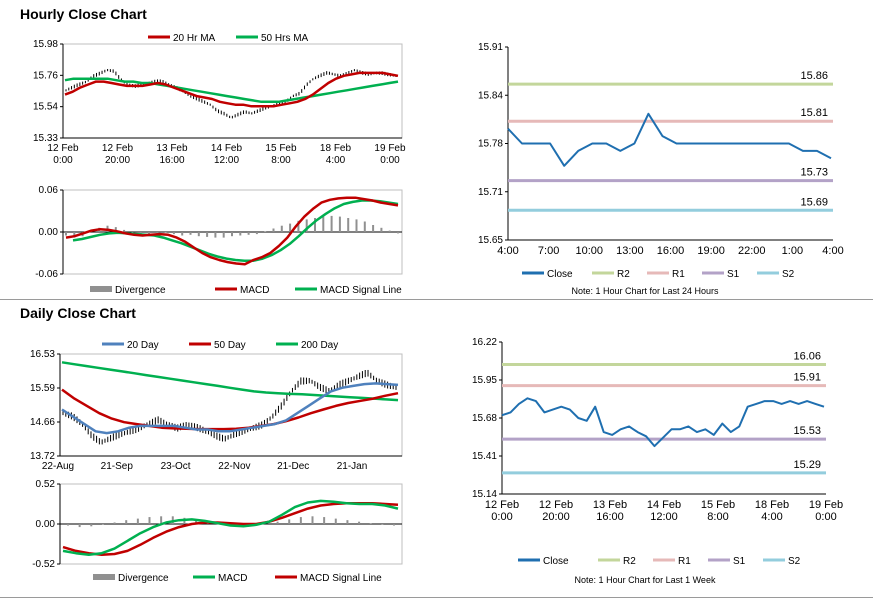 Image resolution: width=873 pixels, height=601 pixels. I want to click on daily-levels-close-line, so click(663, 422).